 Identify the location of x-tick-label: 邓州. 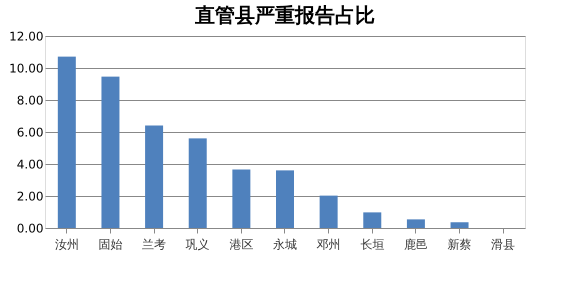
(328, 245).